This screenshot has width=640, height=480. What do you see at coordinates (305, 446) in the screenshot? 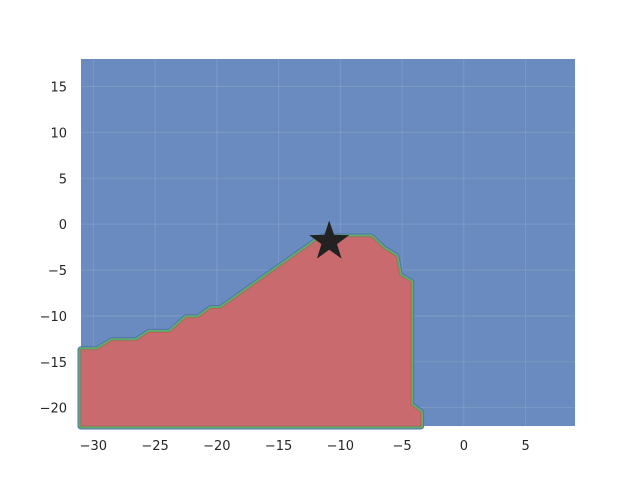
I see `x-tick-labels: −30 −25 −20 −15 −10 −5 0 5` at bounding box center [305, 446].